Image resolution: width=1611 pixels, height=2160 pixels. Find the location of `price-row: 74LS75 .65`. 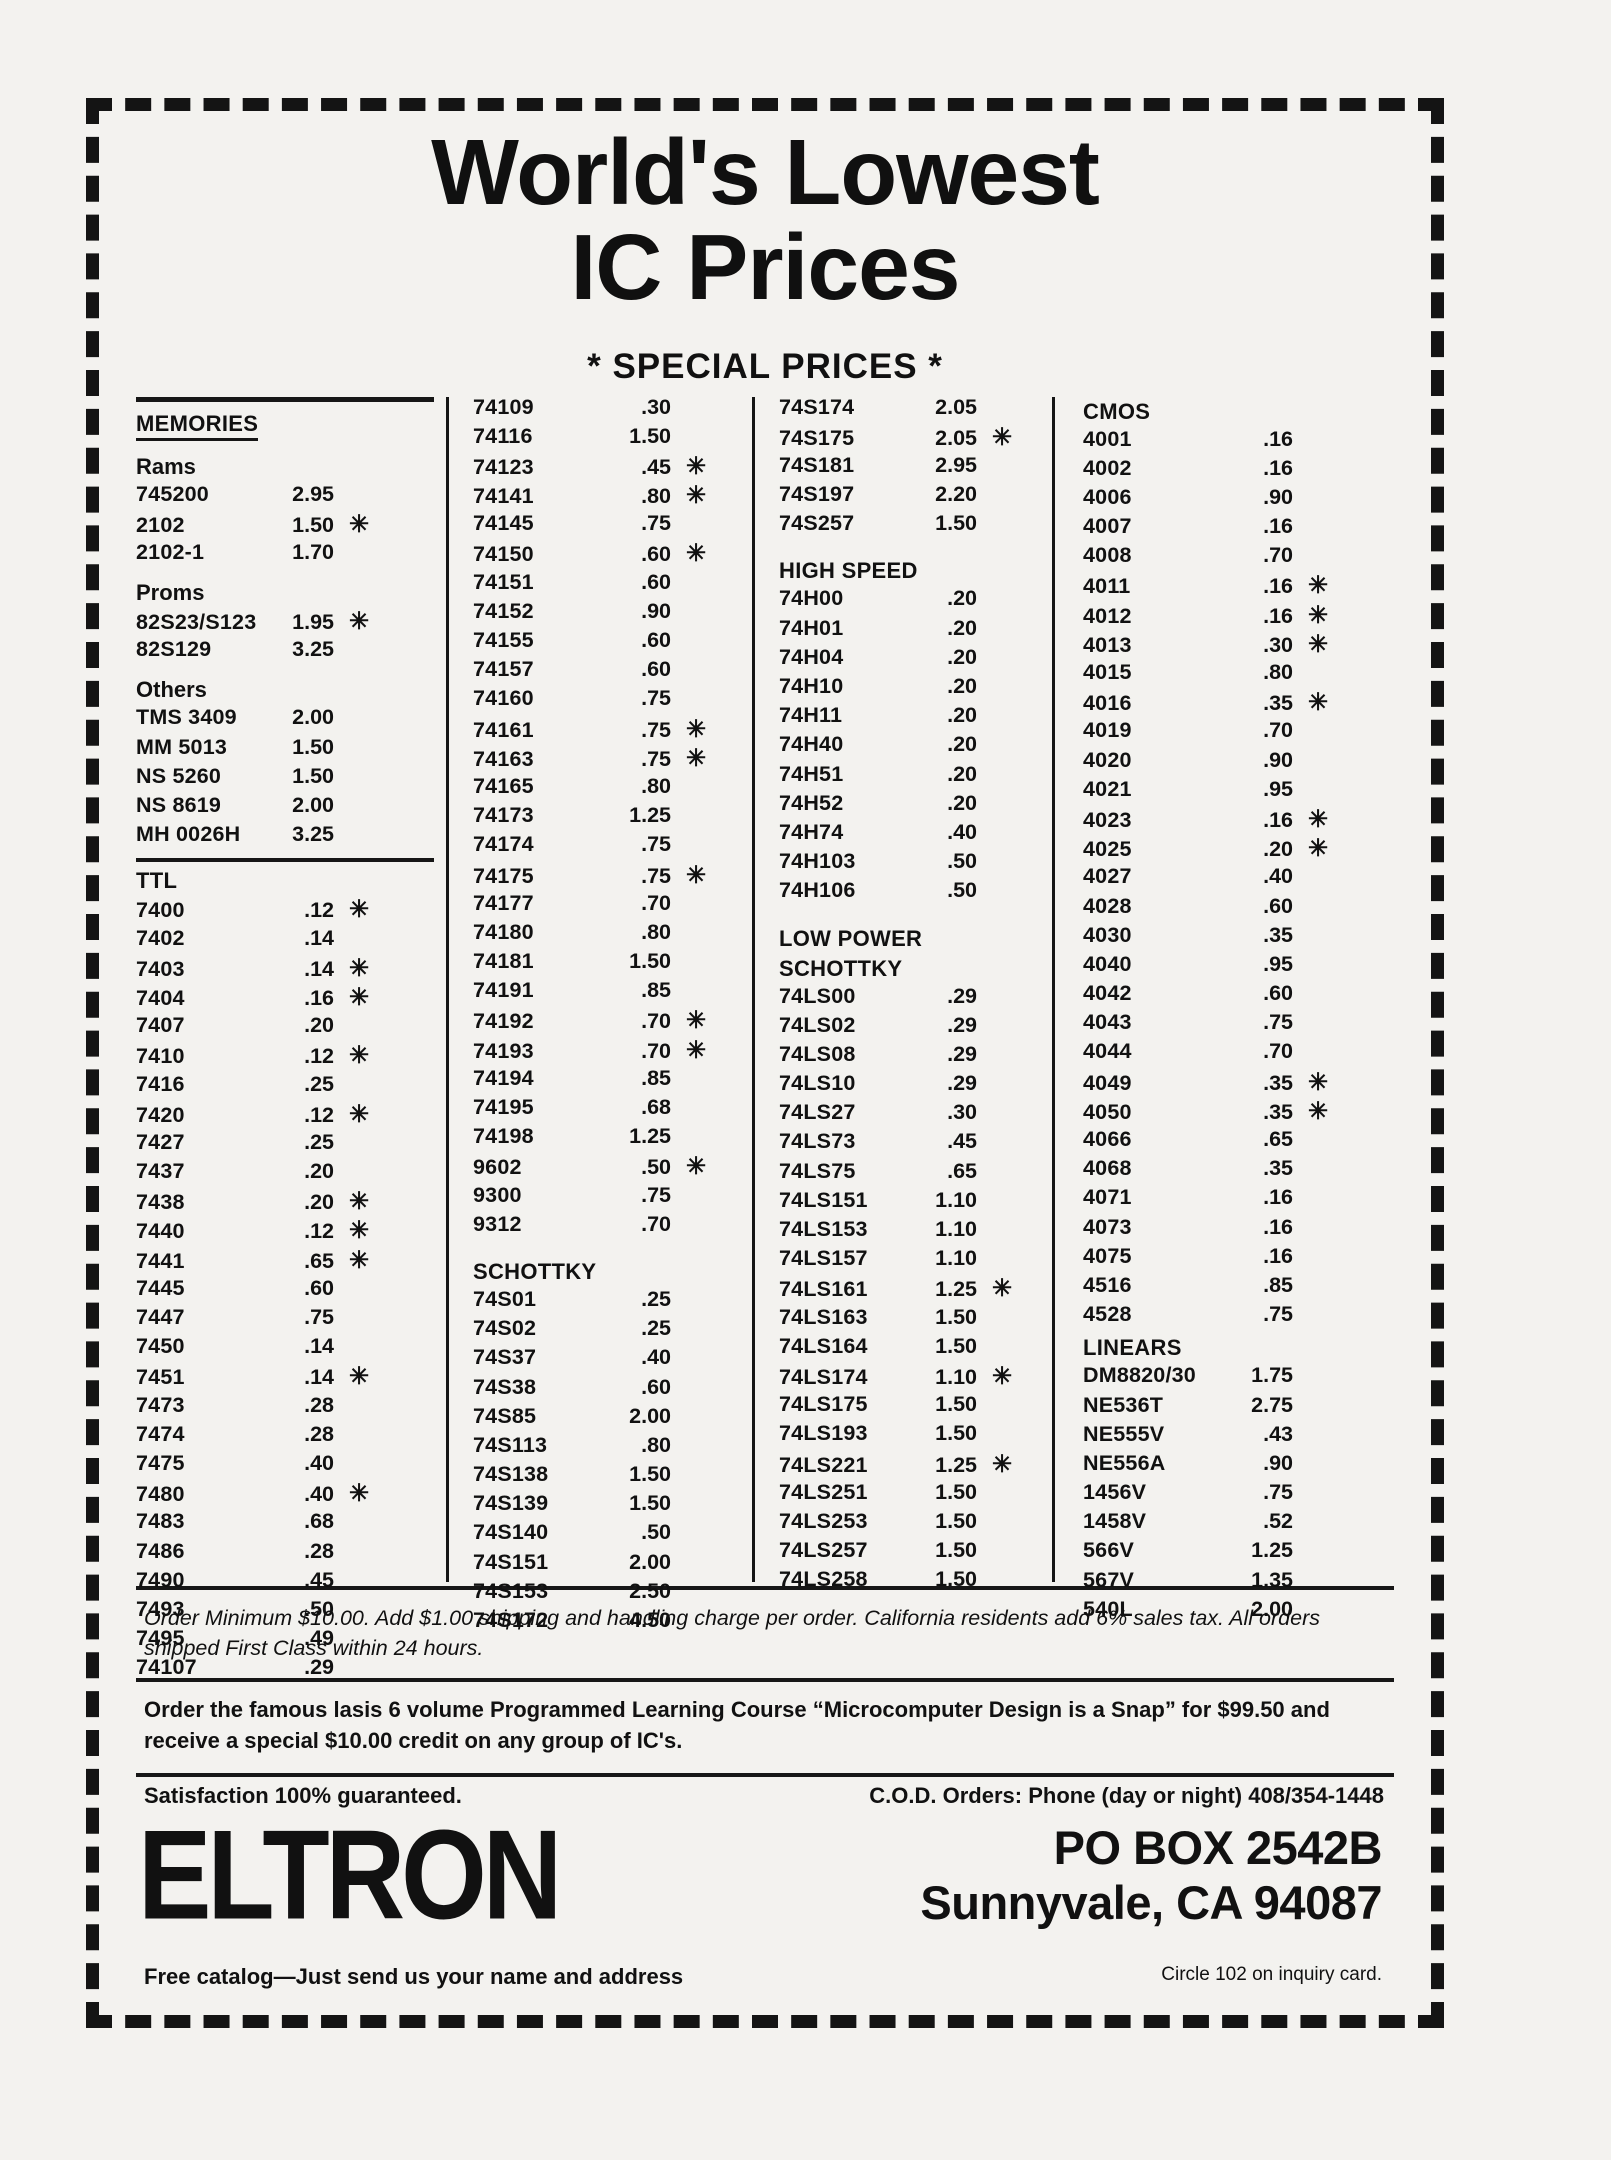

price-row: 74LS75 .65 is located at coordinates (915, 1175).